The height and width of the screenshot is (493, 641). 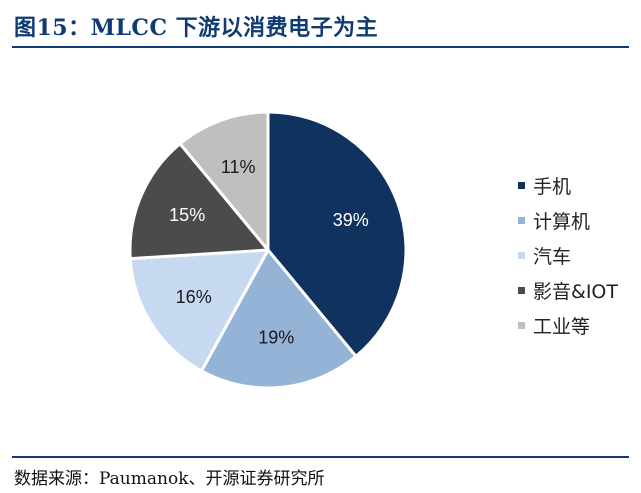 What do you see at coordinates (187, 215) in the screenshot?
I see `slice-label-3: 15%` at bounding box center [187, 215].